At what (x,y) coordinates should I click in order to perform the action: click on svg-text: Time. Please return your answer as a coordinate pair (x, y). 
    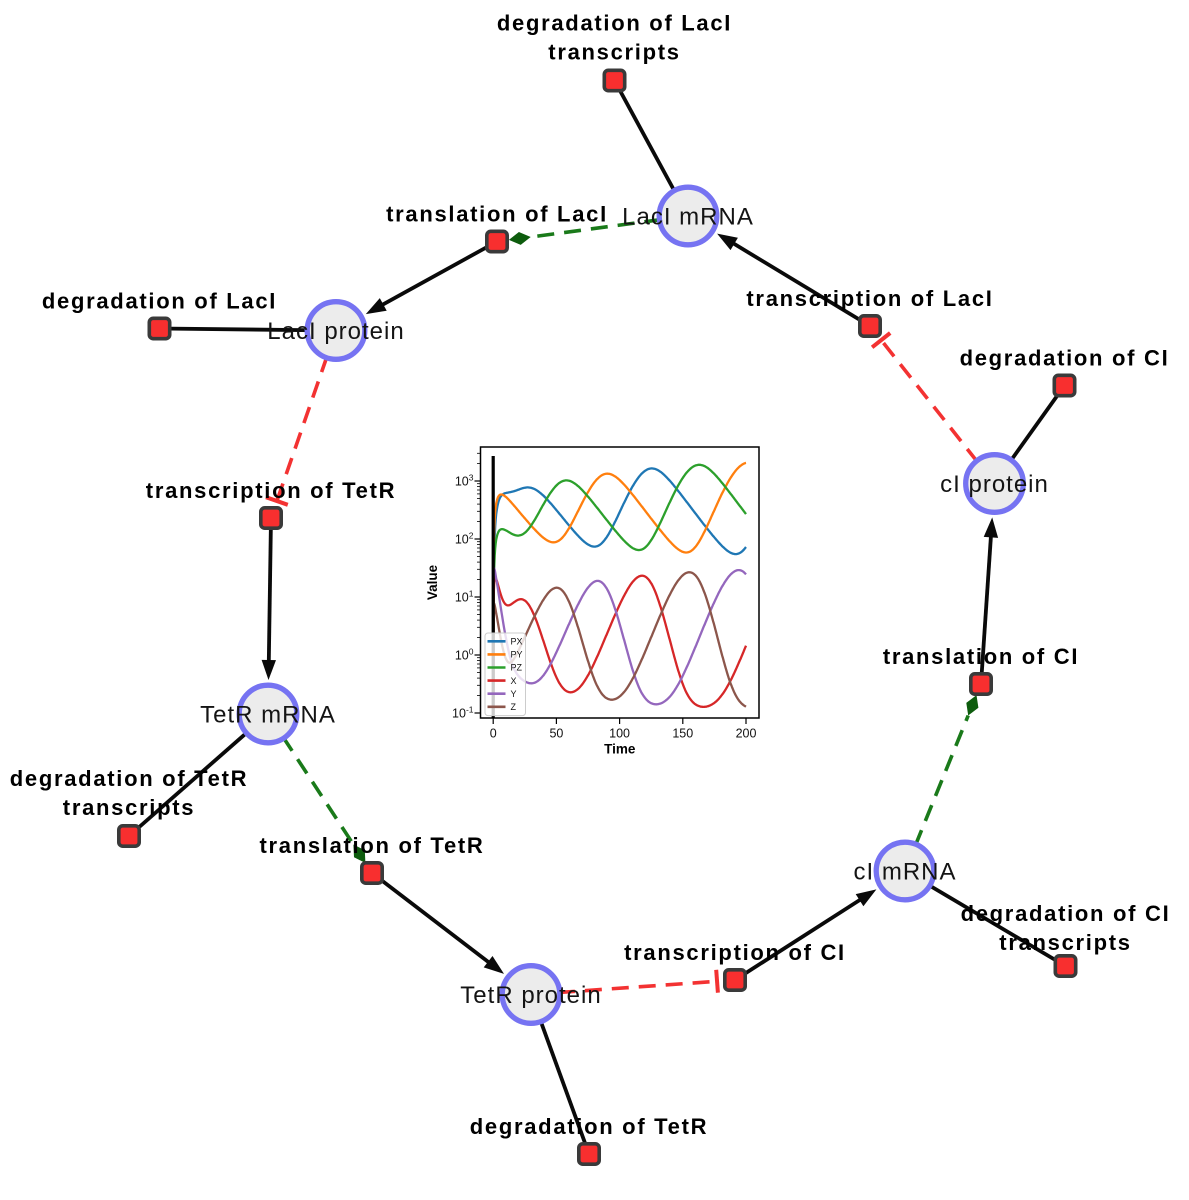
    Looking at the image, I should click on (620, 749).